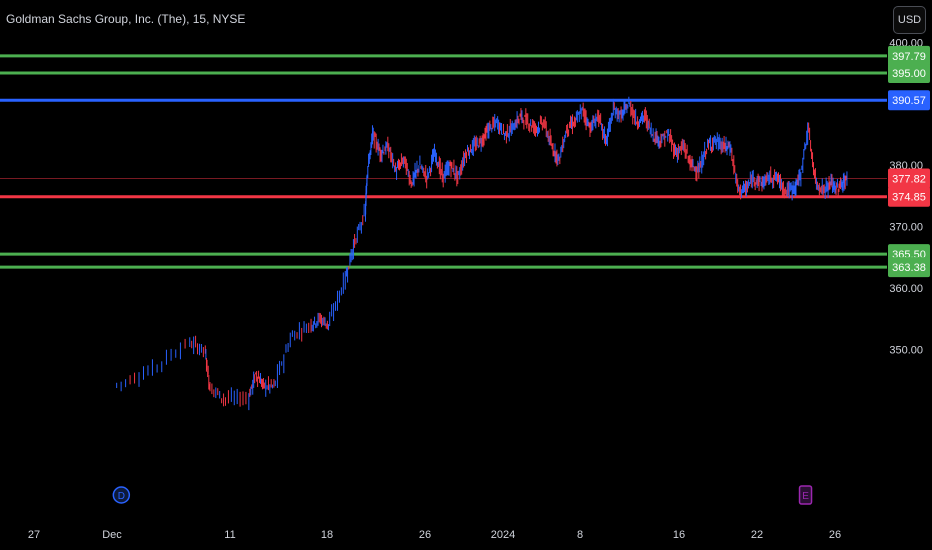 Image resolution: width=932 pixels, height=550 pixels. I want to click on price-tag-395.00, so click(909, 73).